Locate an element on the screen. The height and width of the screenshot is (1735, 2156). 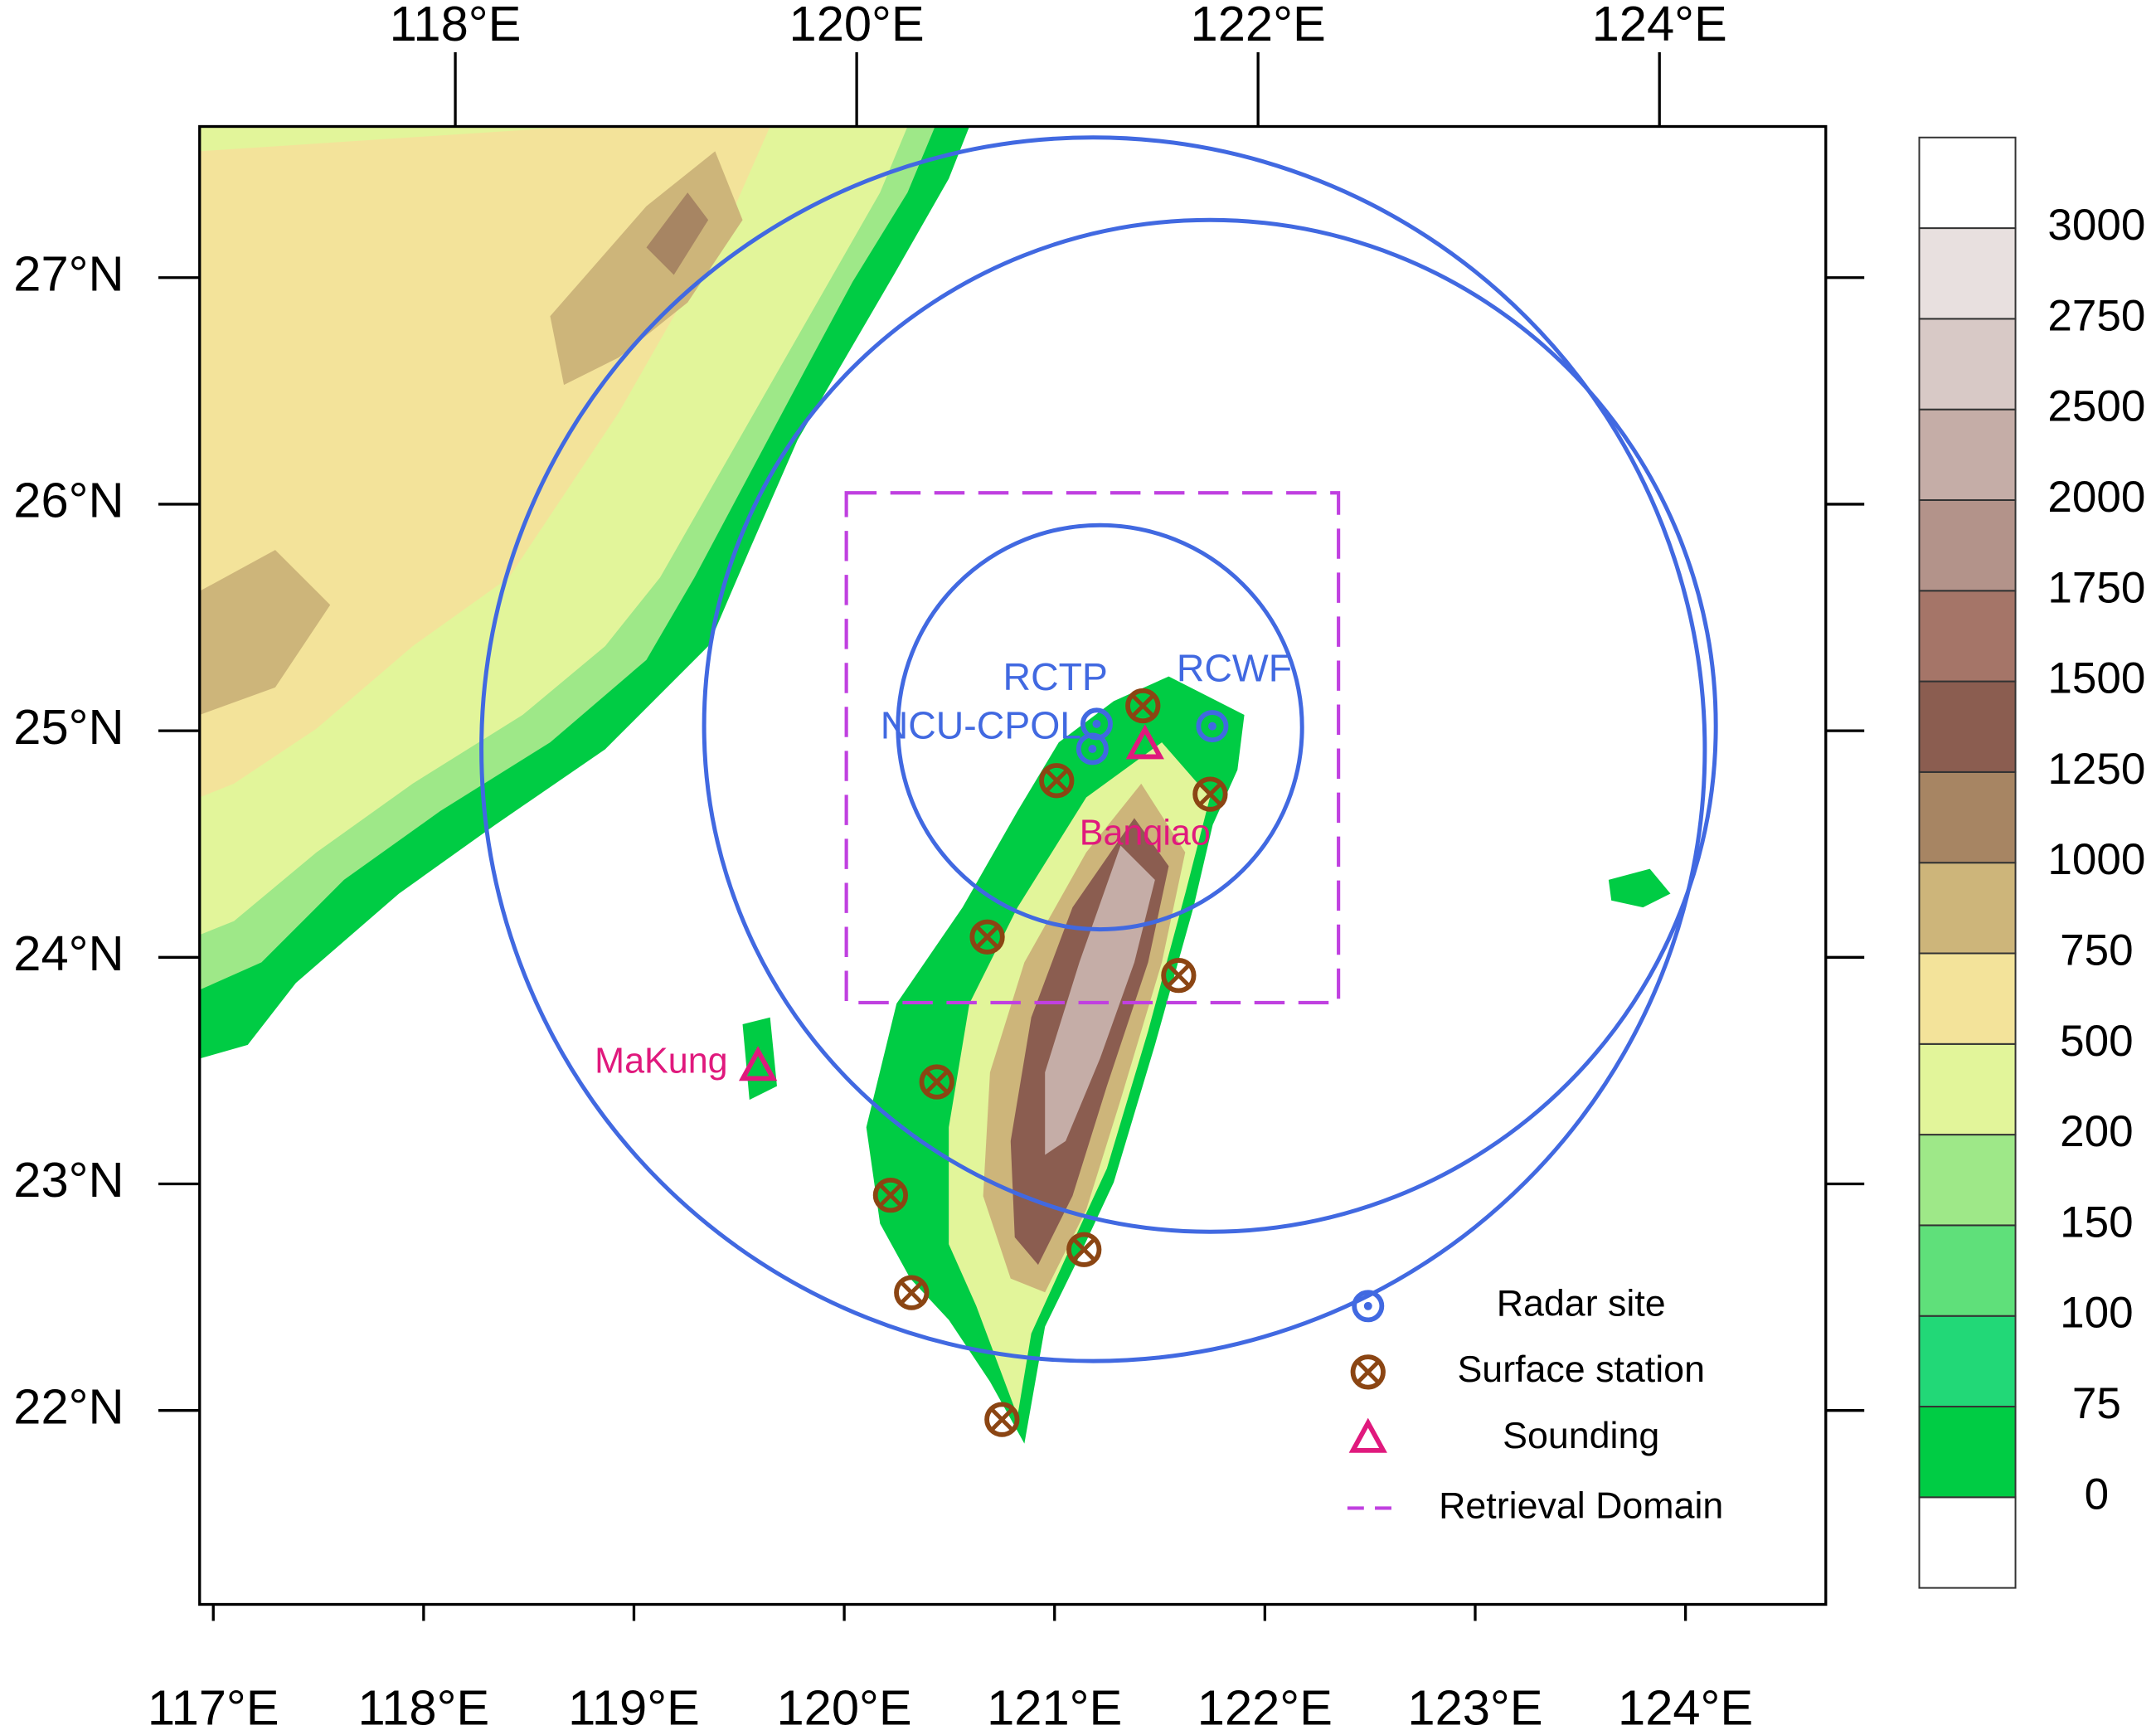
legend-label: Sounding is located at coordinates (1581, 1435).